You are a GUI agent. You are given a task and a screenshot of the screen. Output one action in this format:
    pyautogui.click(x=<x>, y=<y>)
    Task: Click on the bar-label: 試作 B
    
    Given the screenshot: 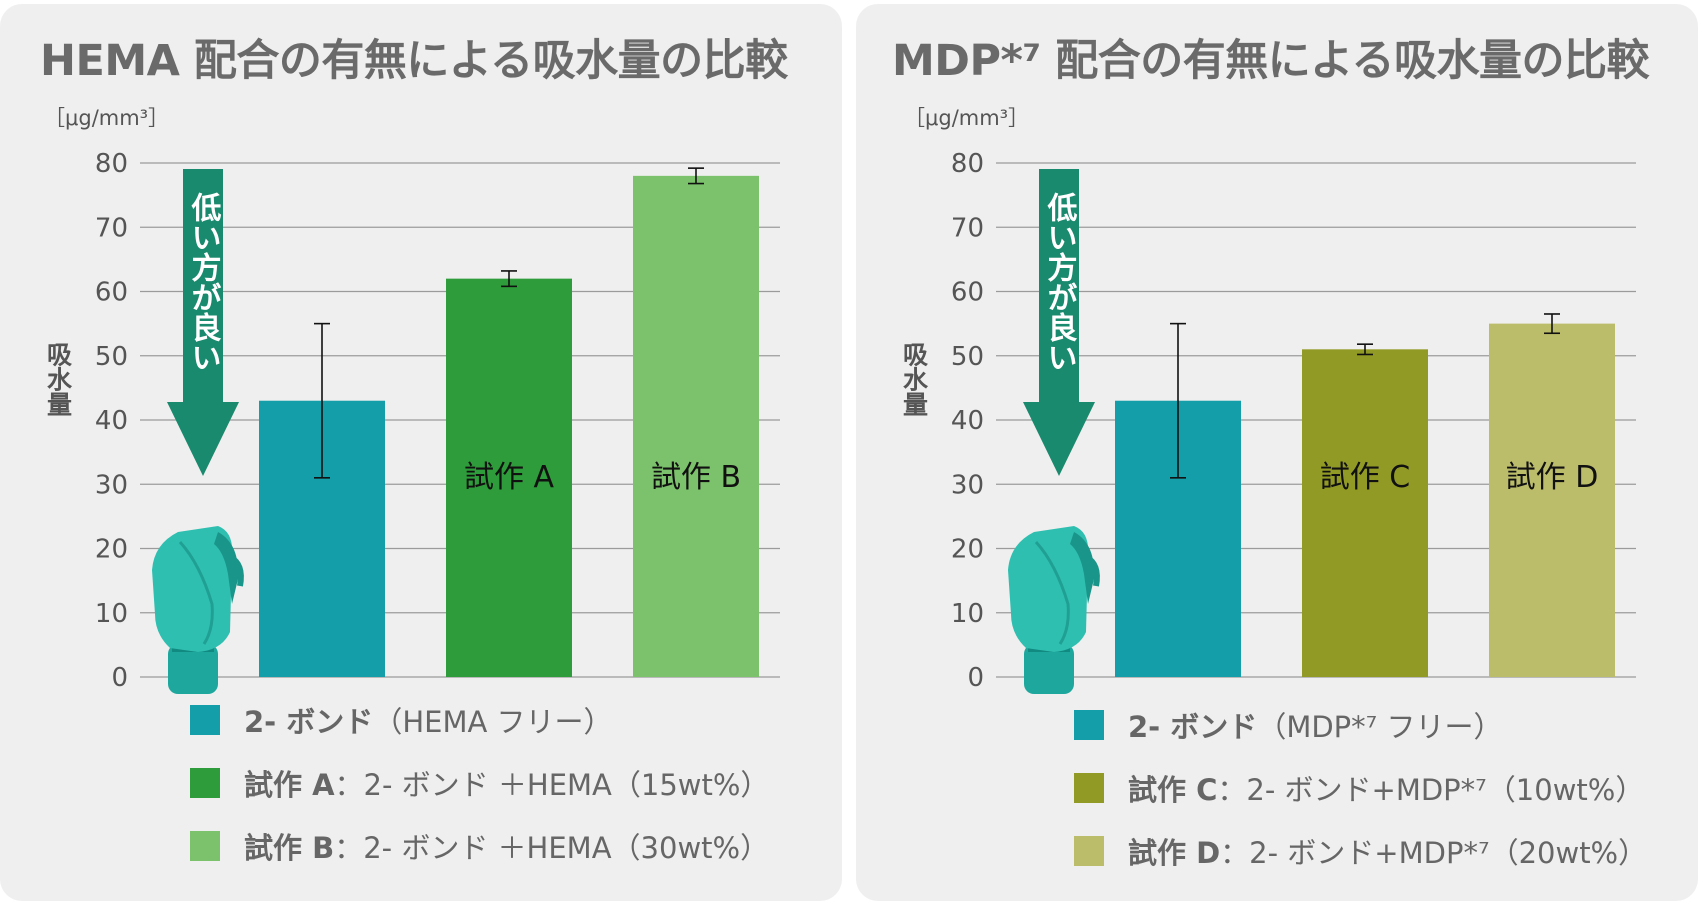 What is the action you would take?
    pyautogui.click(x=696, y=477)
    